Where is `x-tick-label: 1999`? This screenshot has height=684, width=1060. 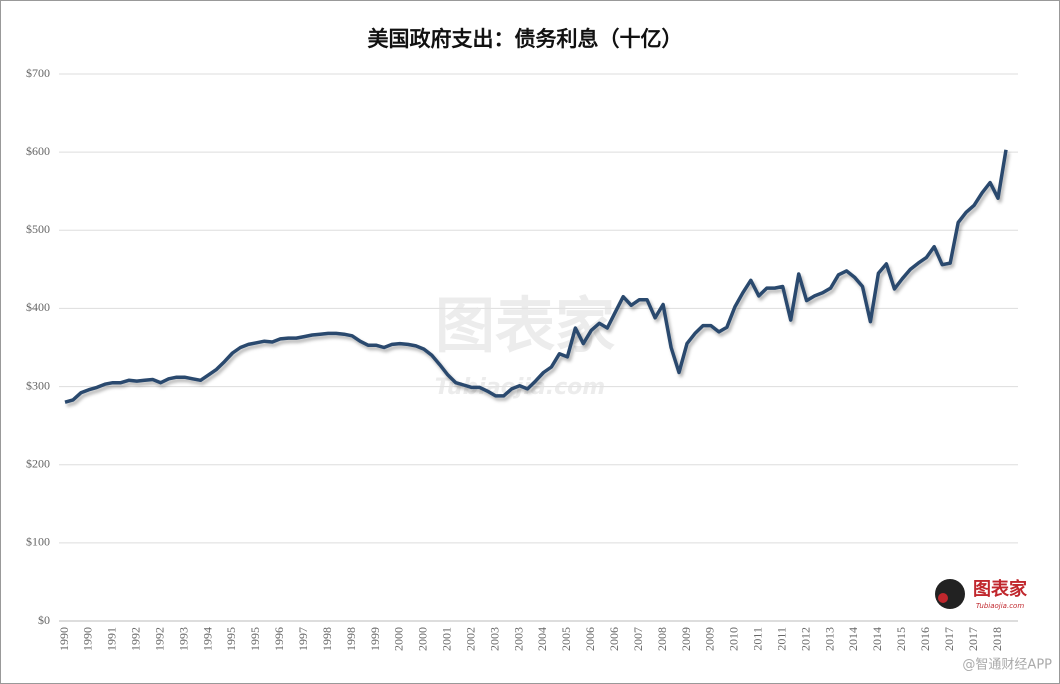 x-tick-label: 1999 is located at coordinates (375, 639).